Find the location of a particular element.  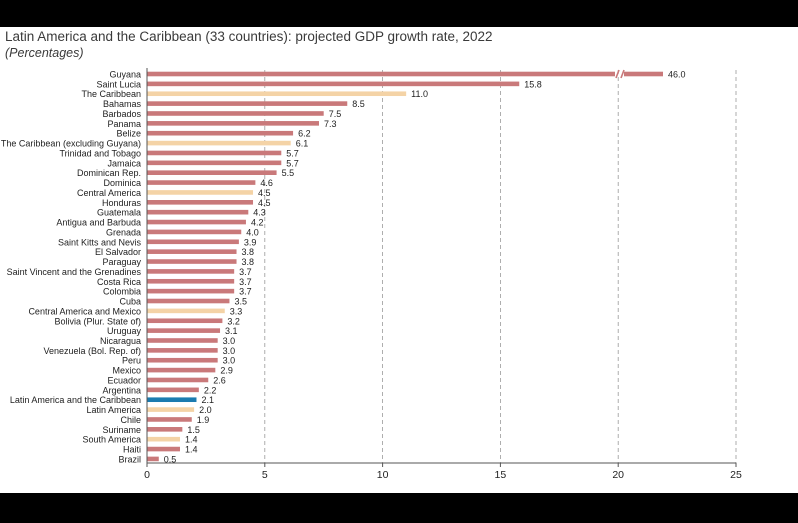

chart-subtitle: (Percentages) is located at coordinates (44, 53).